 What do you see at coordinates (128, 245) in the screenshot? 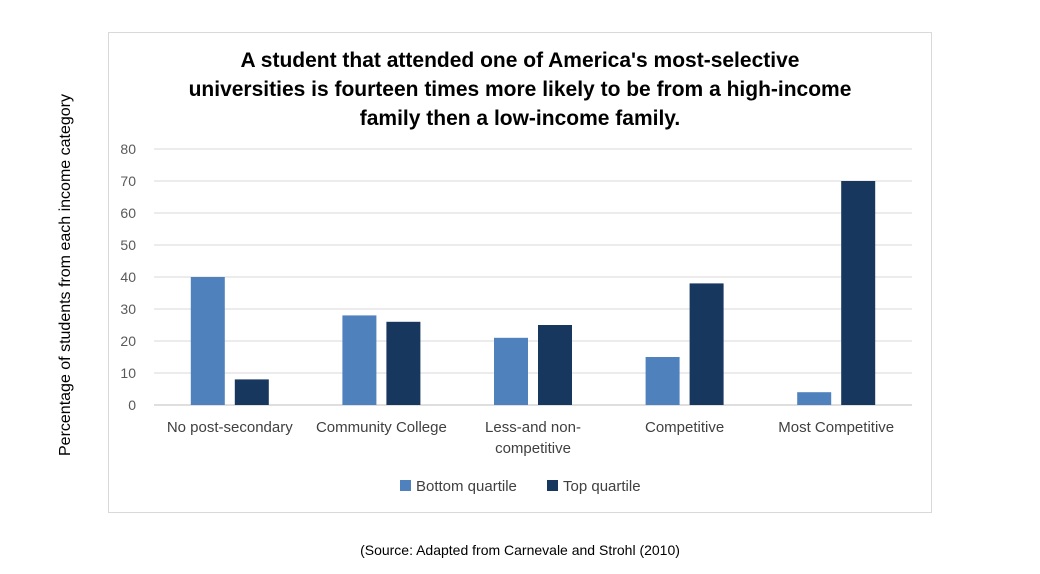
I see `y-tick-label: 50` at bounding box center [128, 245].